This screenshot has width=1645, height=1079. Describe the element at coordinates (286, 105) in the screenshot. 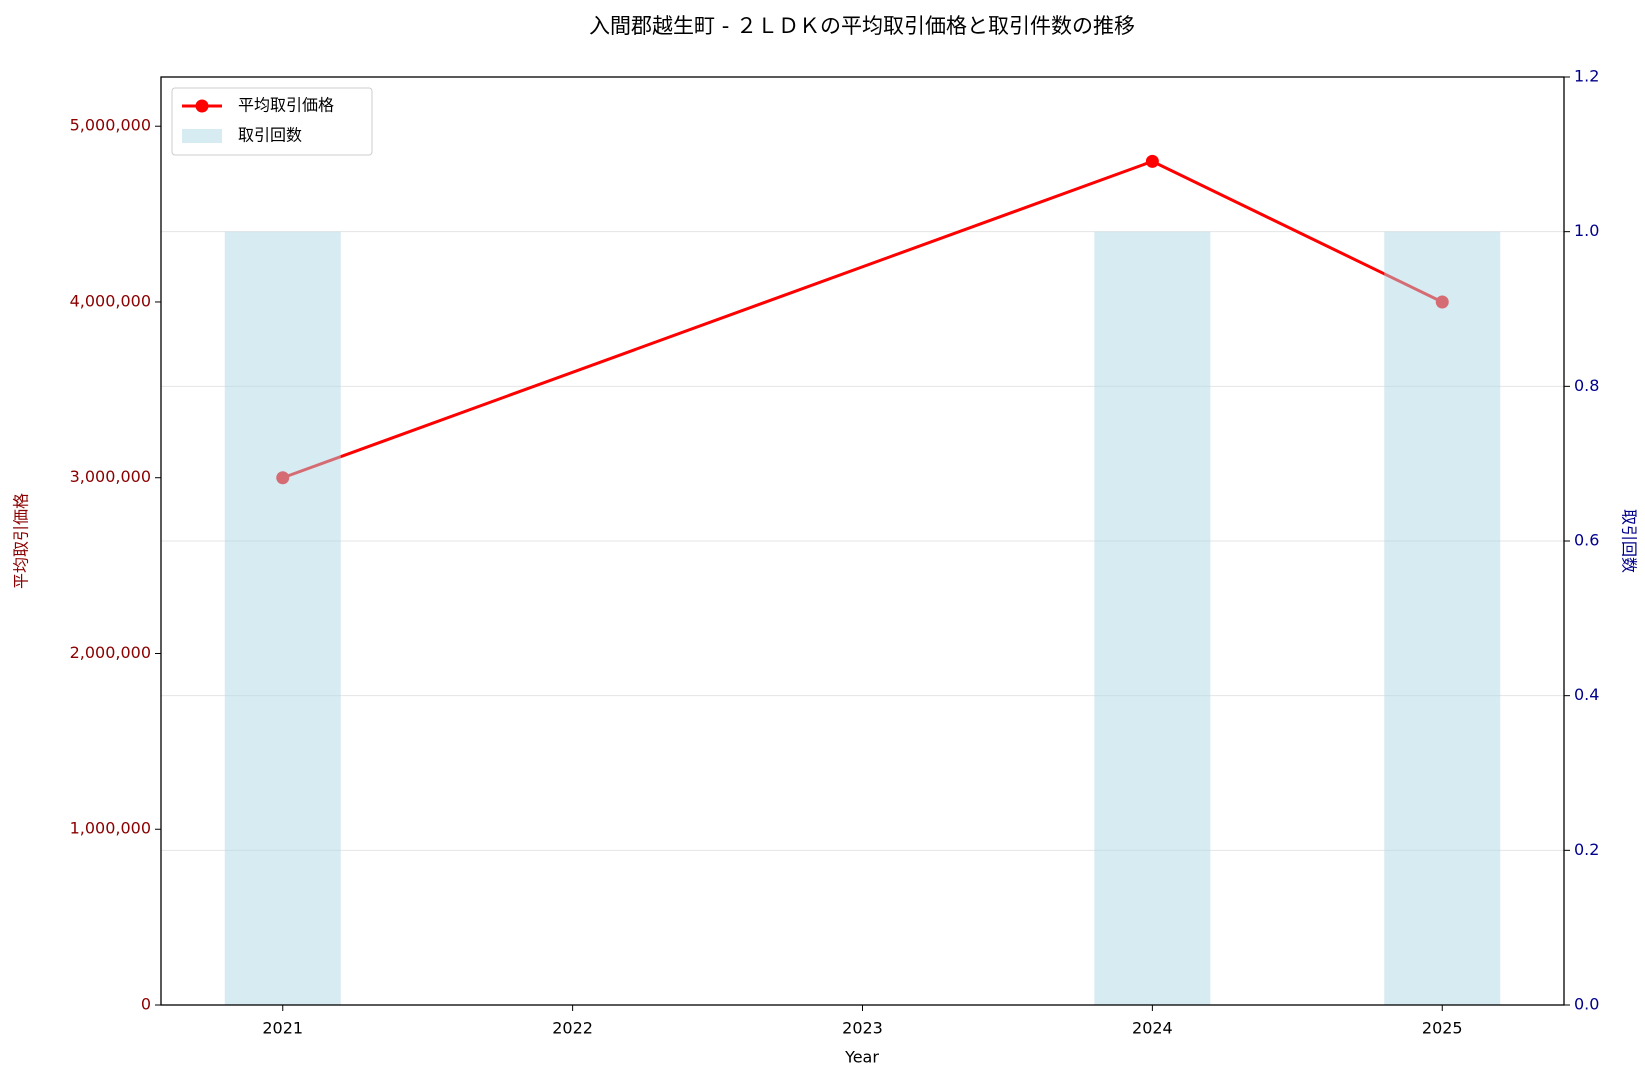

I see `legend-label: 平均取引価格` at that location.